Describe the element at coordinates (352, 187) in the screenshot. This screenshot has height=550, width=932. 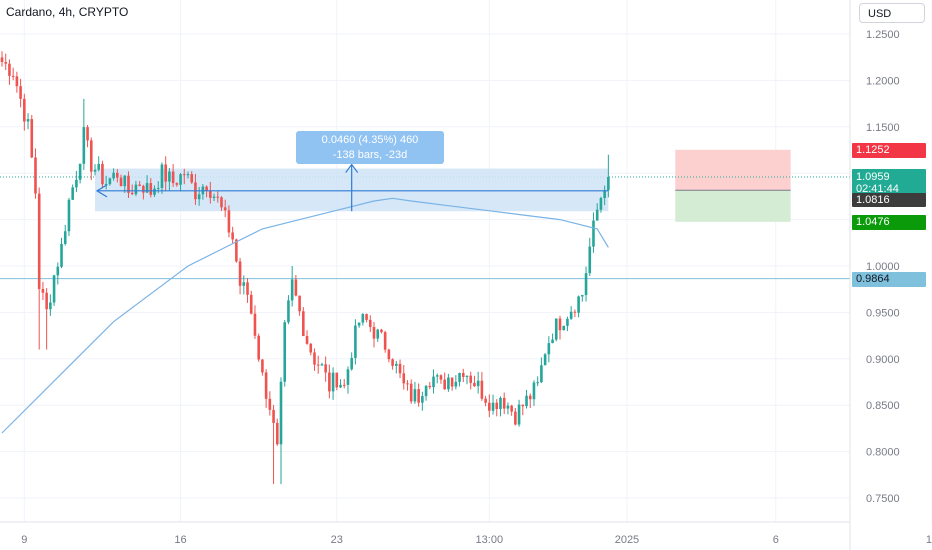
I see `measure-overlay` at that location.